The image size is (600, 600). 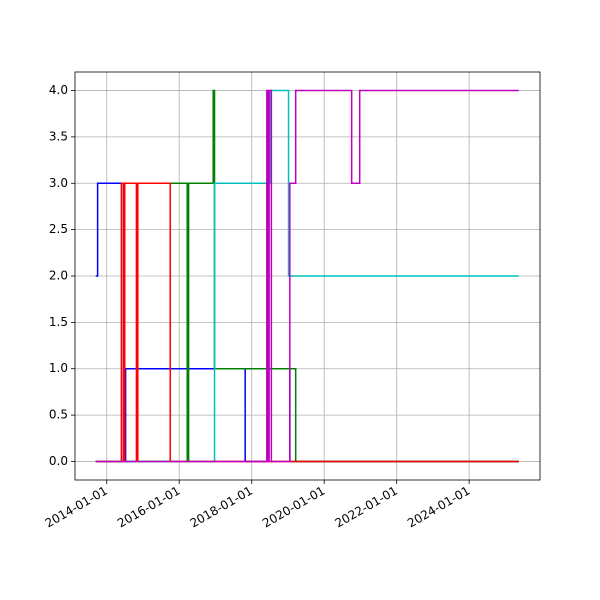 What do you see at coordinates (58, 368) in the screenshot?
I see `y-tick-label: 1.0` at bounding box center [58, 368].